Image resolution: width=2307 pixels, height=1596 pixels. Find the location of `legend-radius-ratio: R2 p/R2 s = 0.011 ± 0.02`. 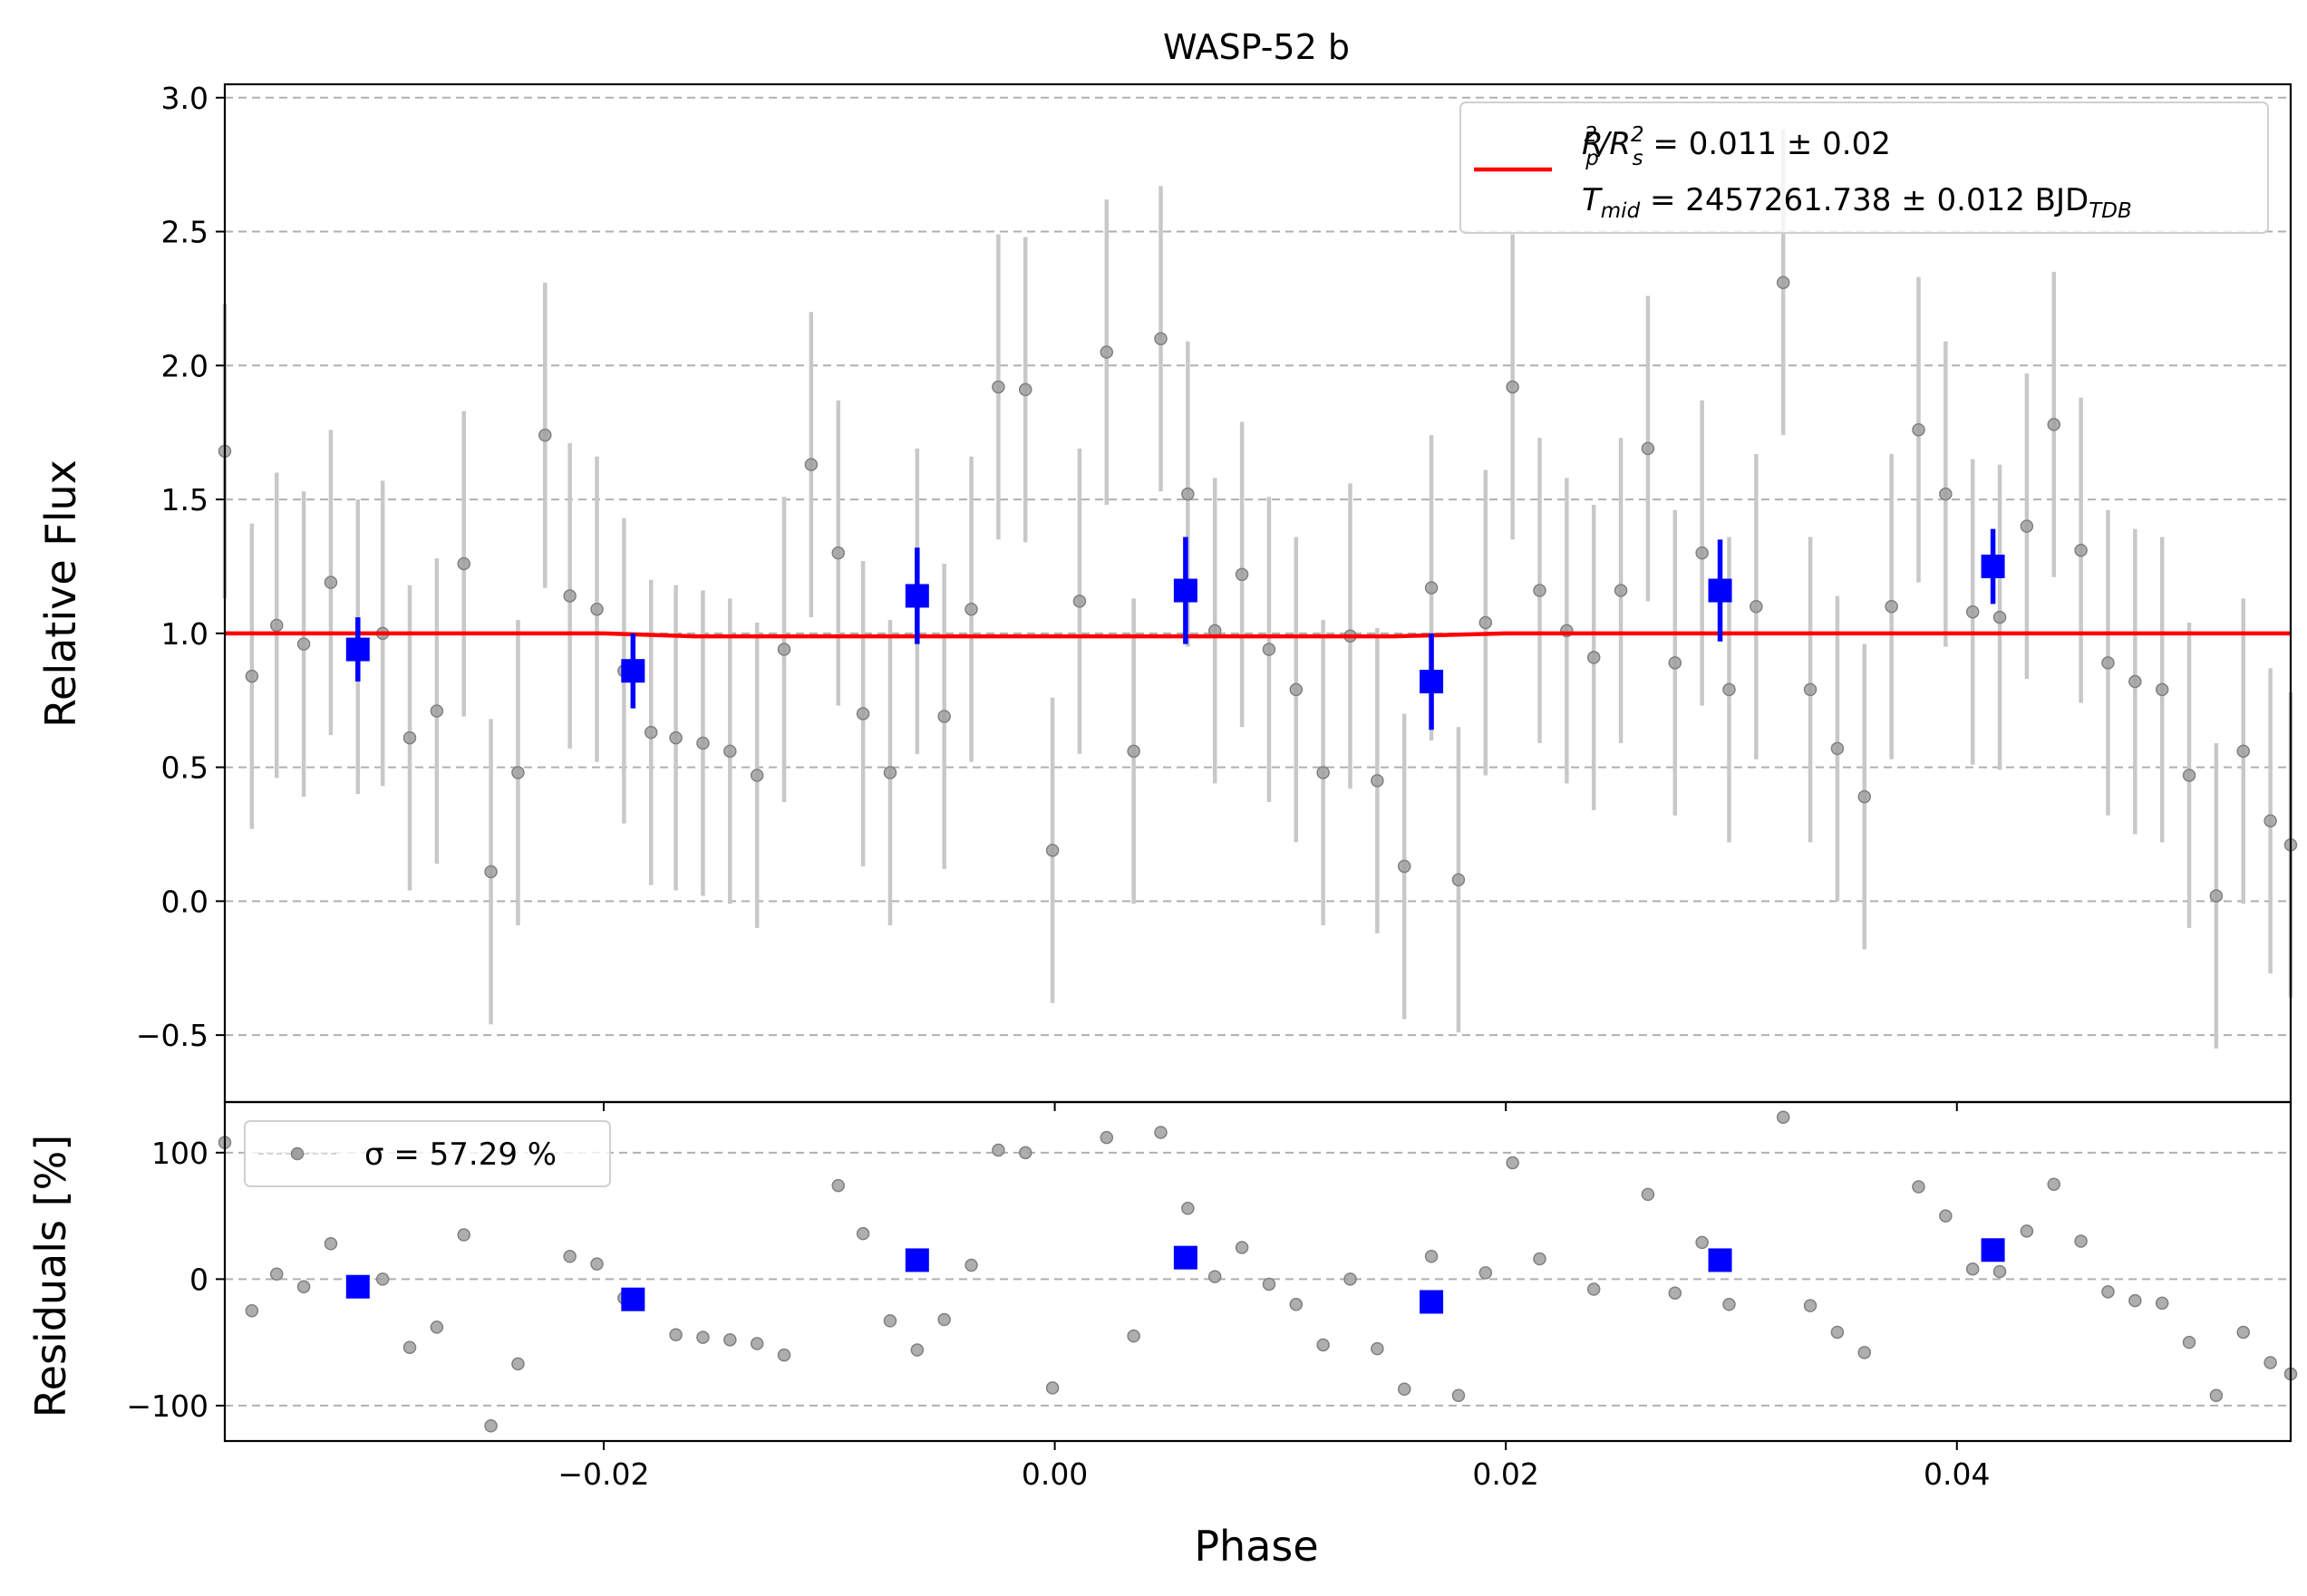

legend-radius-ratio: R2 p/R2 s = 0.011 ± 0.02 is located at coordinates (1736, 146).